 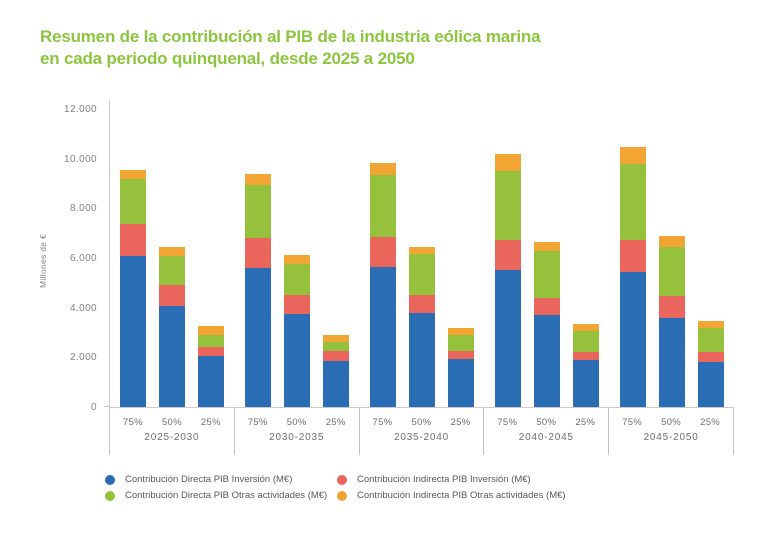 What do you see at coordinates (106, 406) in the screenshot?
I see `y-axis-zero-tick` at bounding box center [106, 406].